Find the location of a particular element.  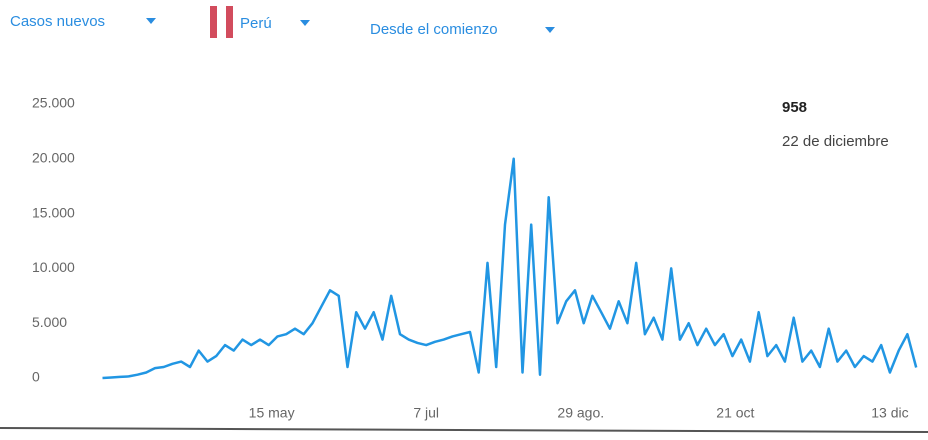

x-tick-label: 15 may is located at coordinates (272, 413).